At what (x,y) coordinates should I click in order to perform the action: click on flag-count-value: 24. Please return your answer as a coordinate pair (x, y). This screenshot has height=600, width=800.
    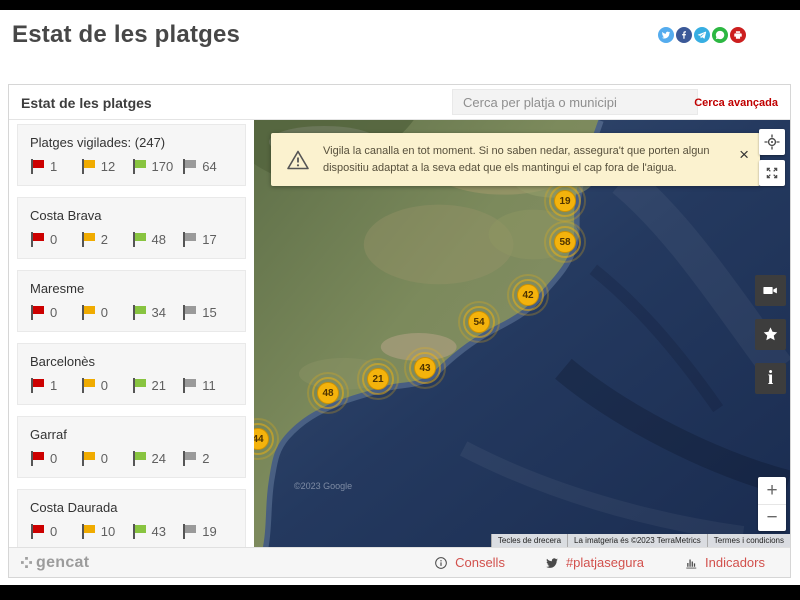
    Looking at the image, I should click on (158, 458).